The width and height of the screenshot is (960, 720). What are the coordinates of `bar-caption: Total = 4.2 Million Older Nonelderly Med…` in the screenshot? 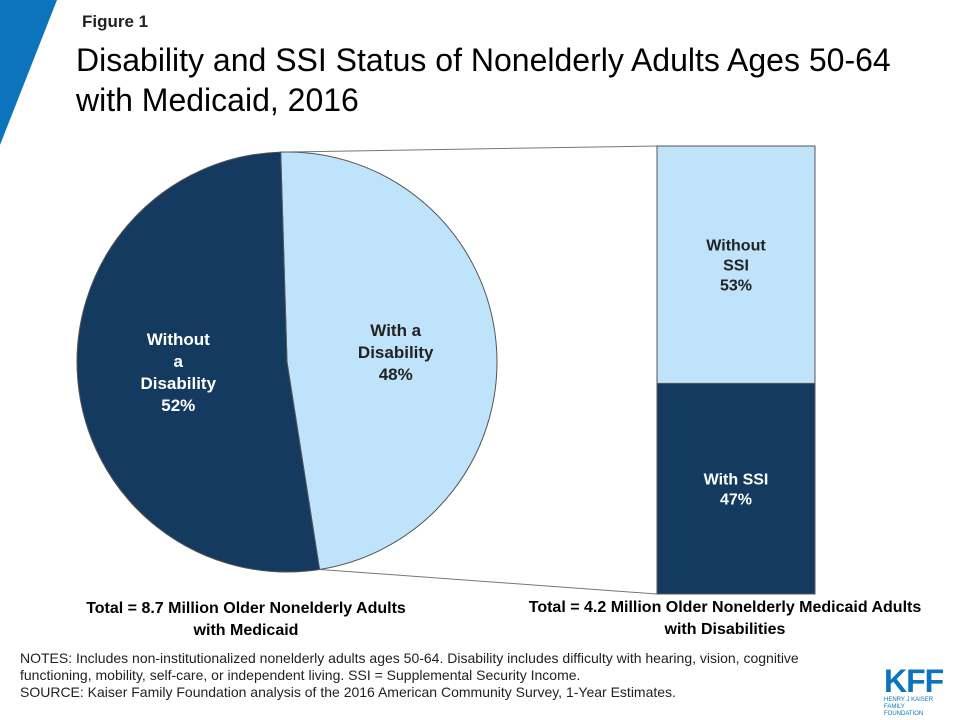 It's located at (725, 618).